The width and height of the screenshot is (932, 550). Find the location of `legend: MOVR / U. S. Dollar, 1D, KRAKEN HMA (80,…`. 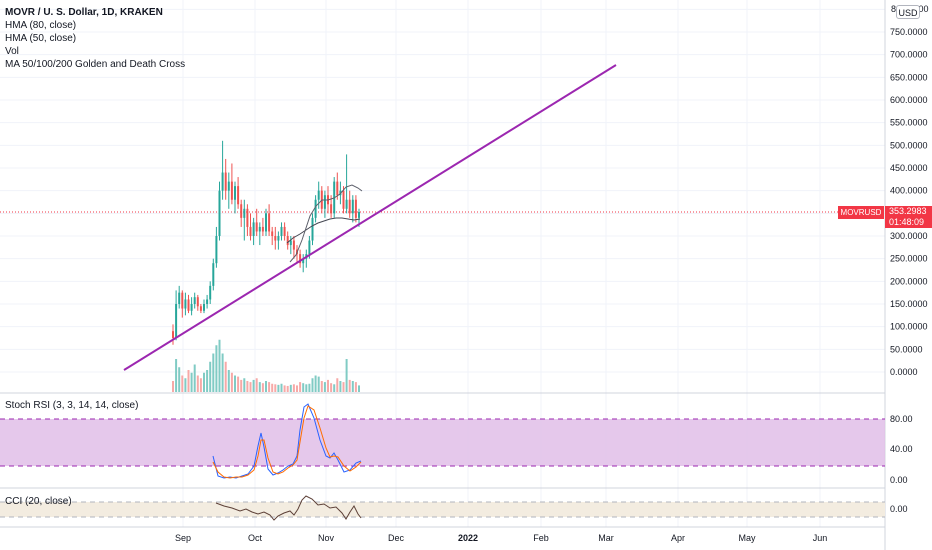

legend: MOVR / U. S. Dollar, 1D, KRAKEN HMA (80,… is located at coordinates (95, 38).